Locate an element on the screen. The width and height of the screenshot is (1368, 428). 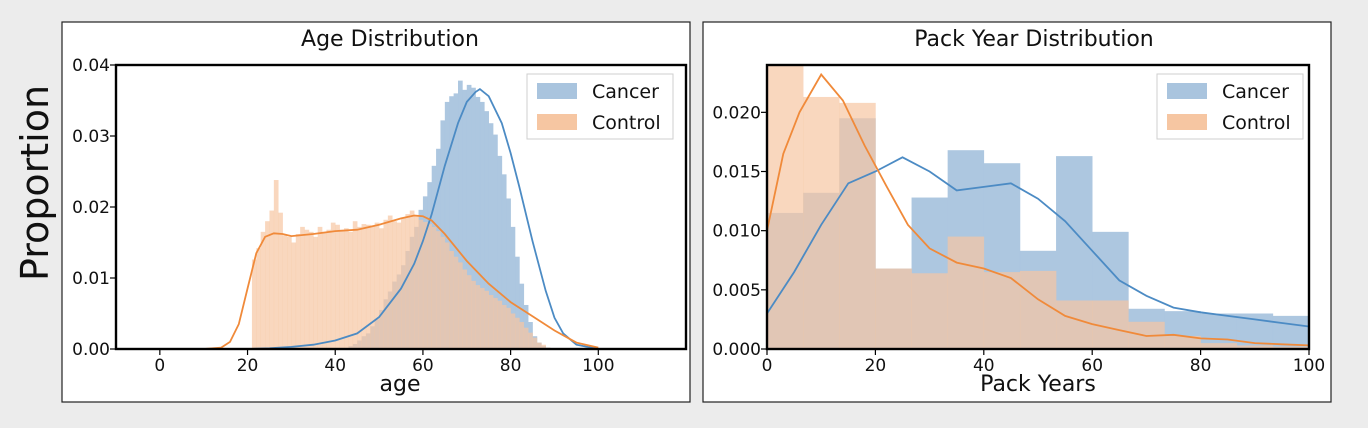
x-tick-label: 40 is located at coordinates (984, 366).